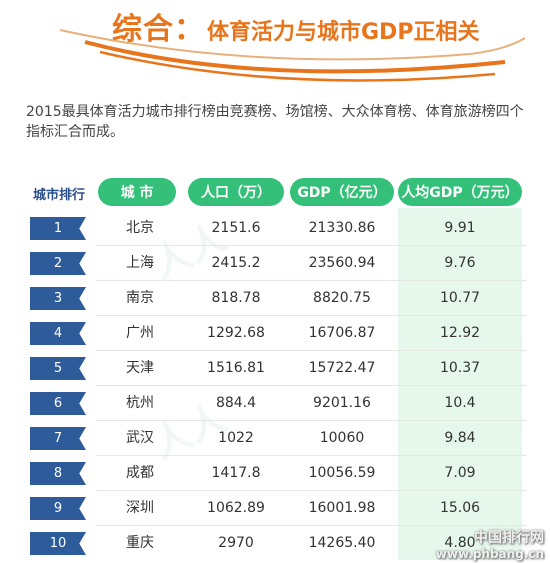  I want to click on gdp-per-capita-value: 7.09, so click(460, 473).